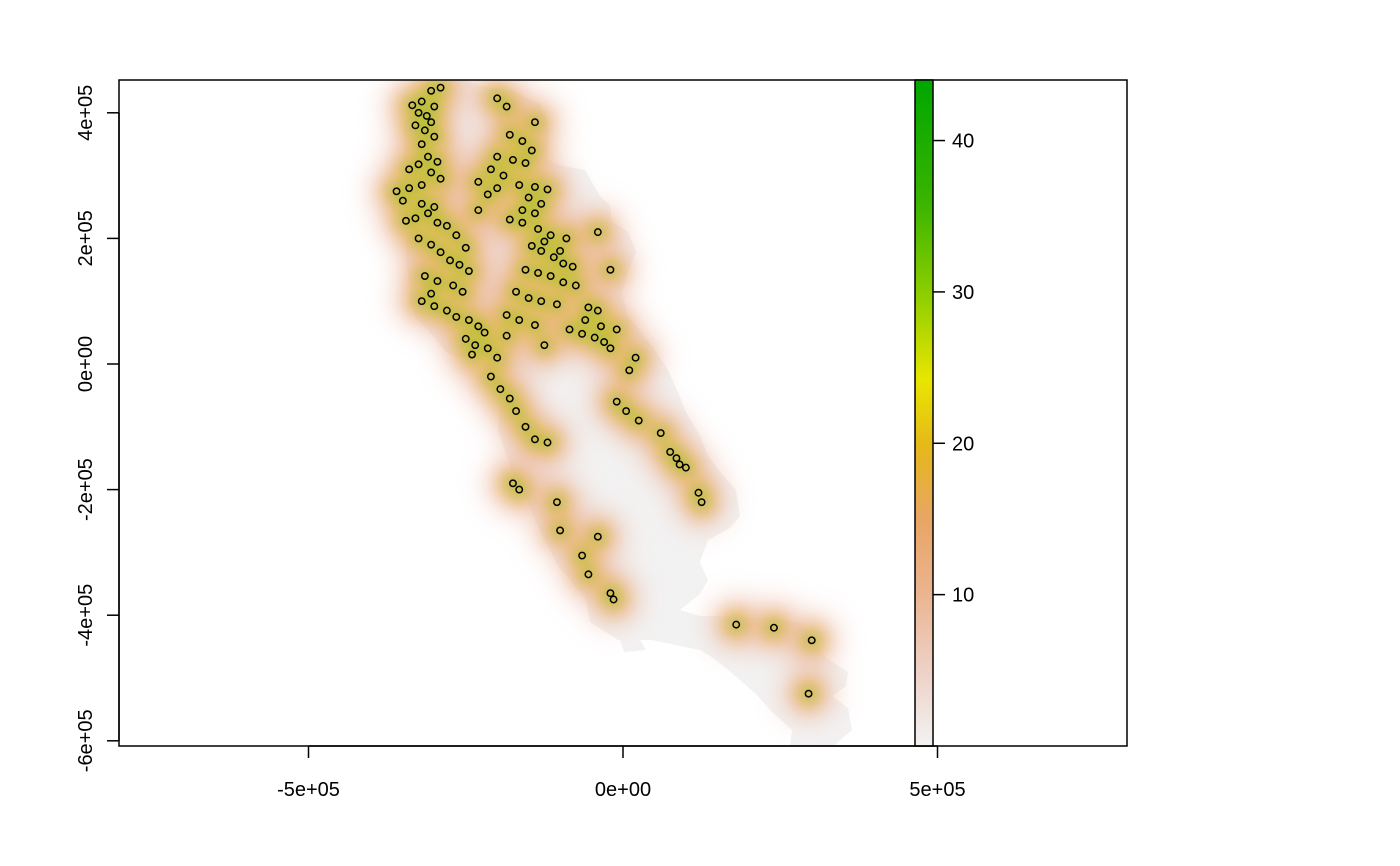 This screenshot has height=866, width=1400. I want to click on y-axis: -6e+05 -4e+05 -2e+05 0e+00 2e+05 4e+05, so click(97, 428).